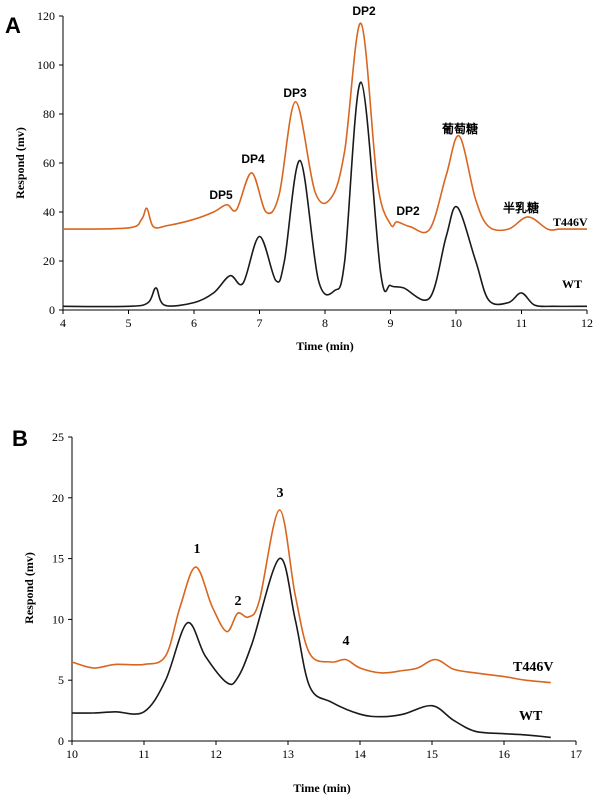 The image size is (600, 803). What do you see at coordinates (46, 65) in the screenshot?
I see `panel-a-y-tick-label: 100` at bounding box center [46, 65].